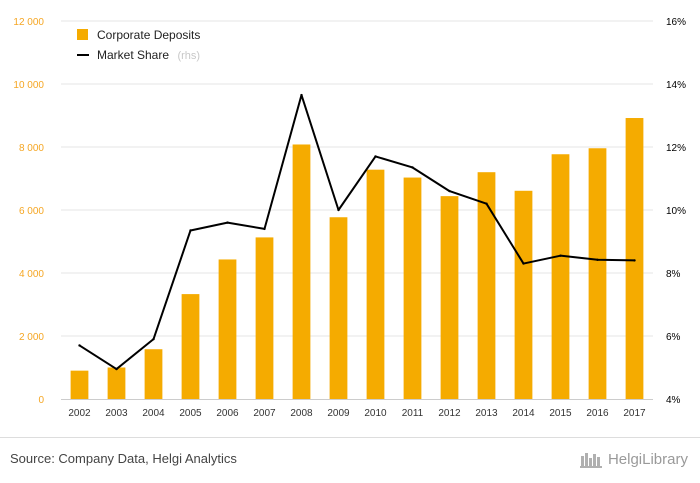  I want to click on market-share-point-2007, so click(264, 229).